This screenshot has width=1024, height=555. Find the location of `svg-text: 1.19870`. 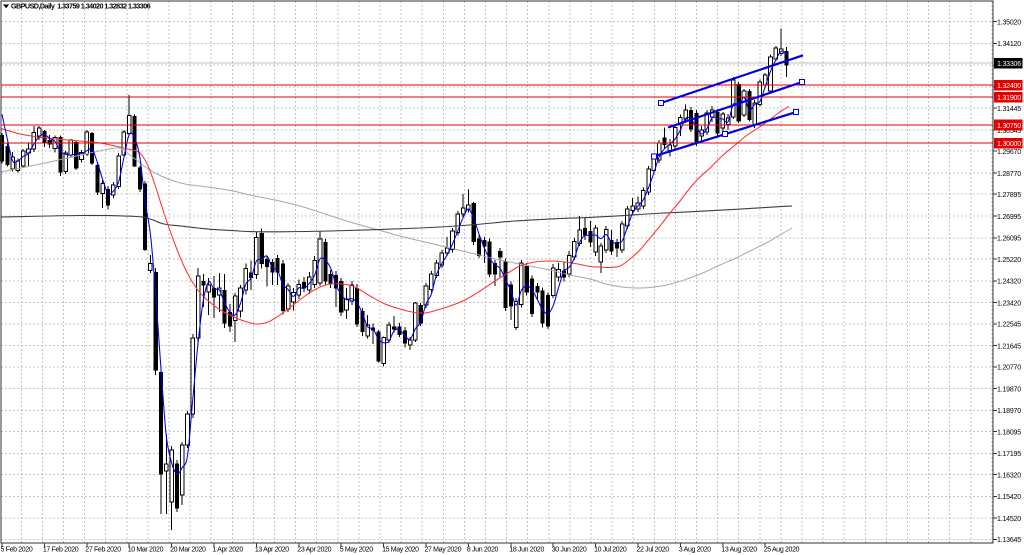

svg-text: 1.19870 is located at coordinates (1009, 389).